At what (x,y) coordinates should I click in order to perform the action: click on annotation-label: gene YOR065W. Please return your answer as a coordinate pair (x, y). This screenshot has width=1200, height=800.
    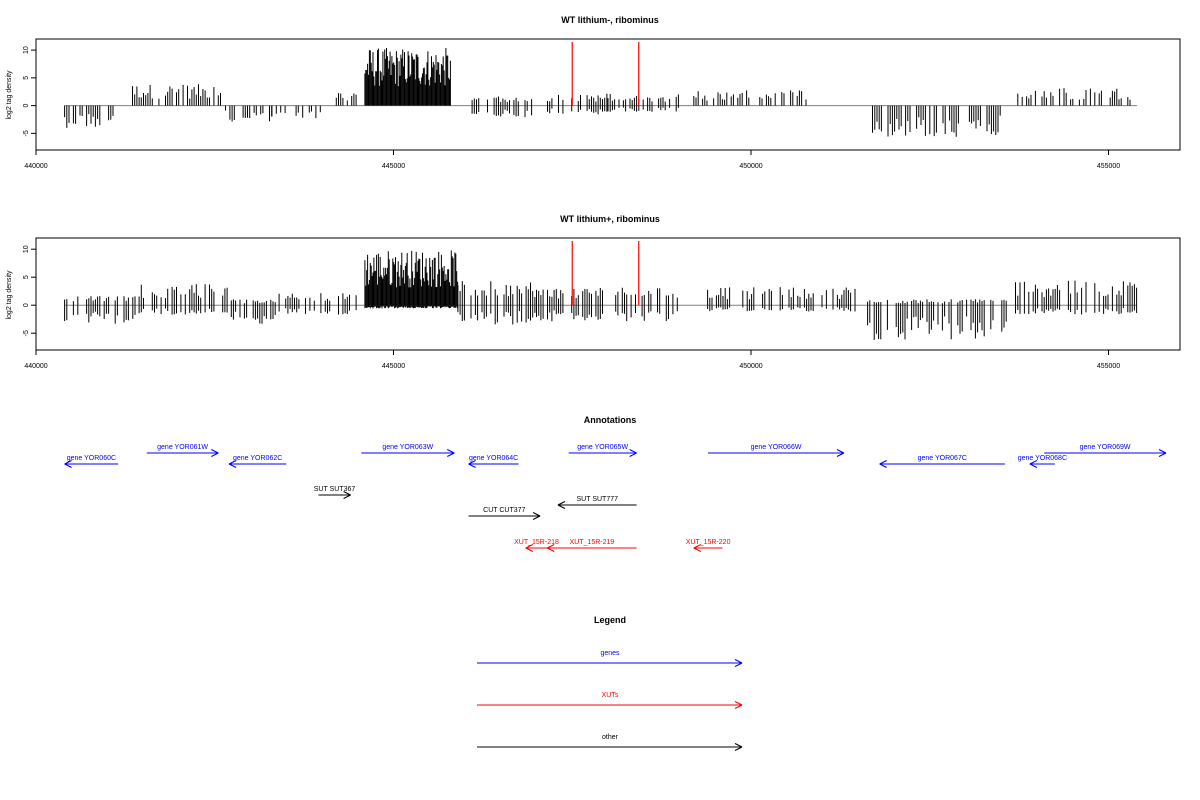
    Looking at the image, I should click on (602, 447).